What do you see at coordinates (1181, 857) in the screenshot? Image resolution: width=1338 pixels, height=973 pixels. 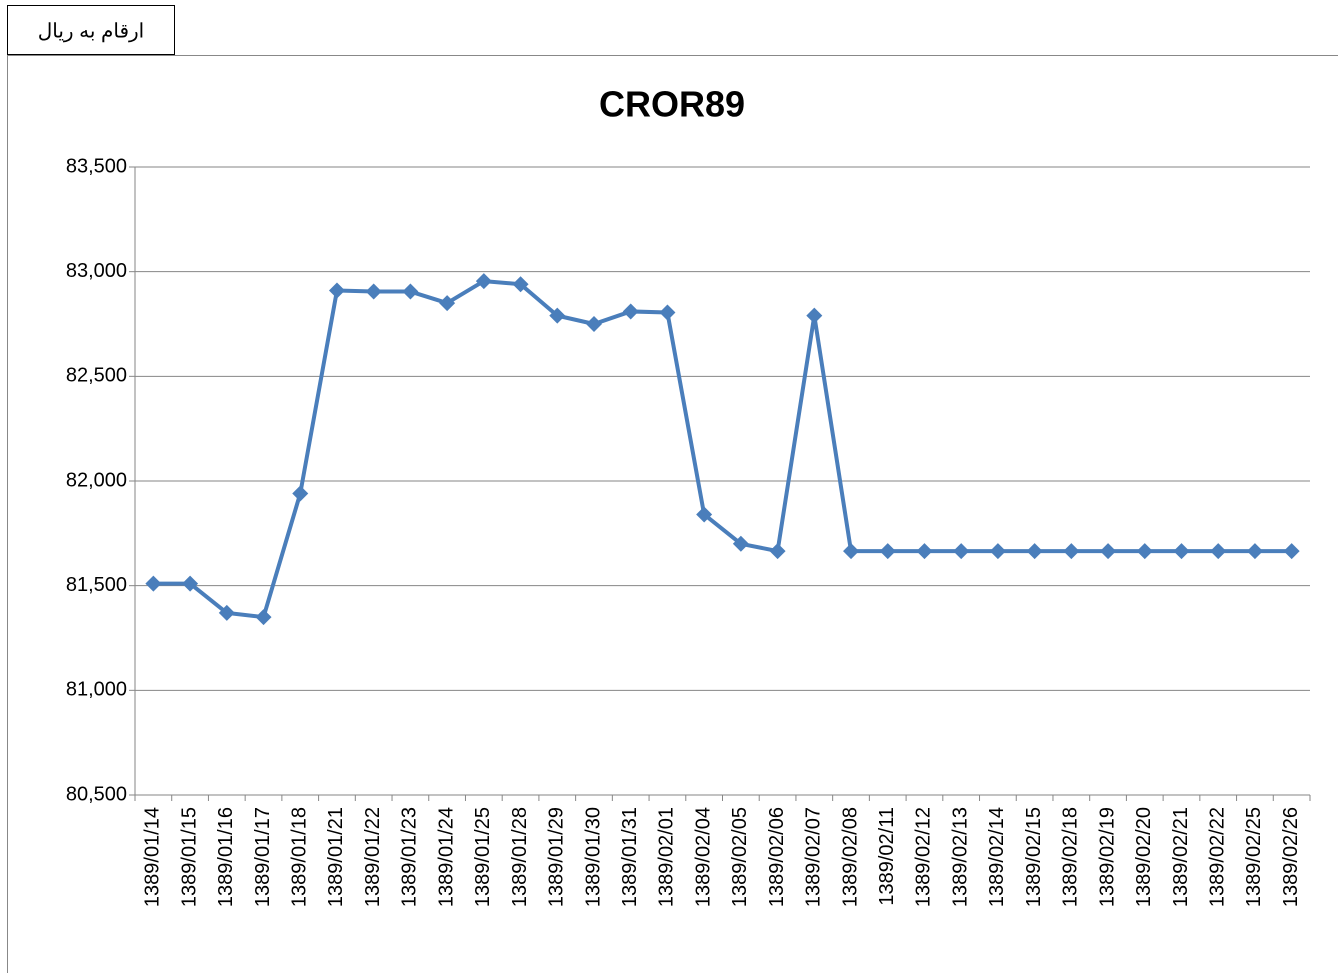 I see `x-tick-label: 1389/02/21` at bounding box center [1181, 857].